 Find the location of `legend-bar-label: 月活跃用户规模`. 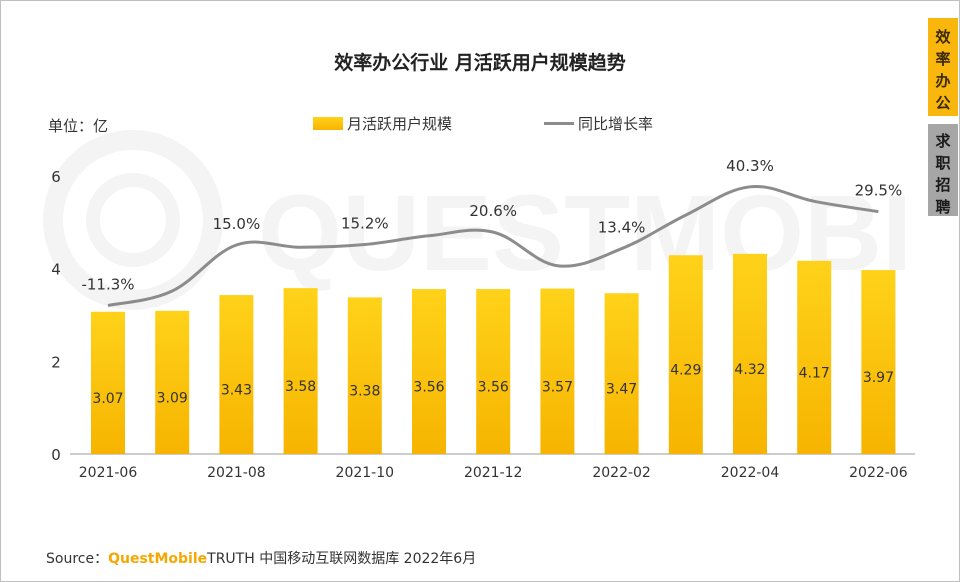

legend-bar-label: 月活跃用户规模 is located at coordinates (400, 124).